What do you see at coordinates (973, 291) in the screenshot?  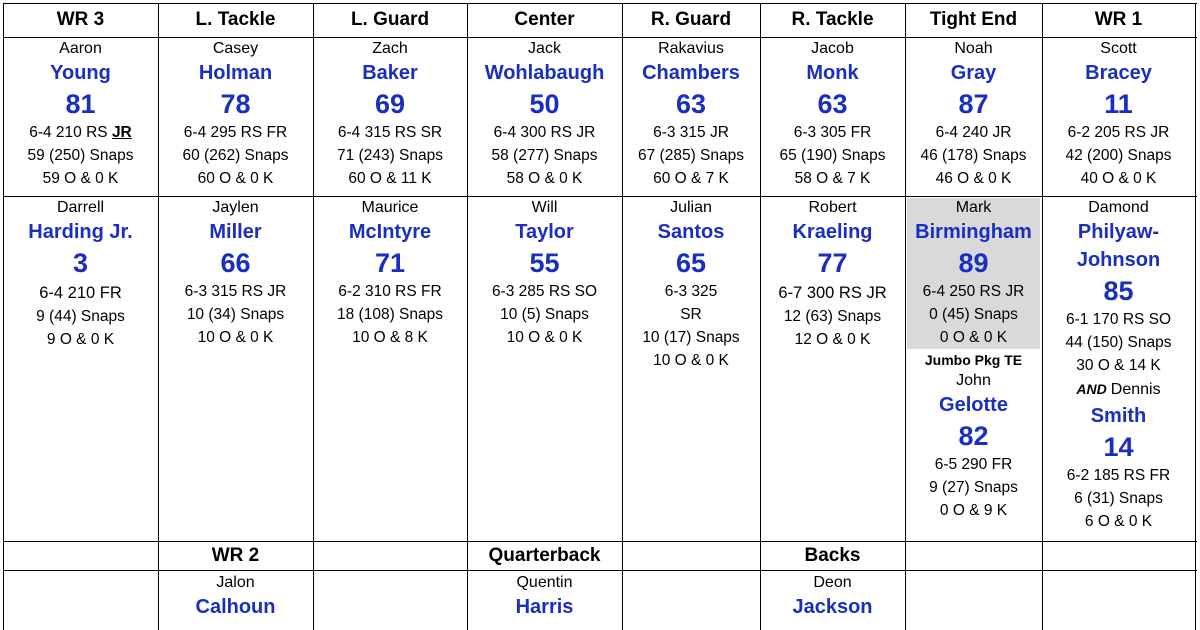 I see `player-measurables: 6-4 250 RS JR` at bounding box center [973, 291].